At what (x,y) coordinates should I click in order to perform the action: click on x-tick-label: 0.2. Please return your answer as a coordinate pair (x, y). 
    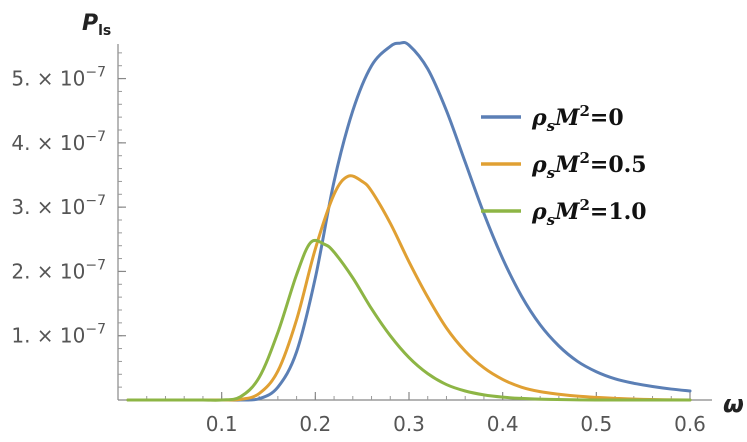
    Looking at the image, I should click on (315, 424).